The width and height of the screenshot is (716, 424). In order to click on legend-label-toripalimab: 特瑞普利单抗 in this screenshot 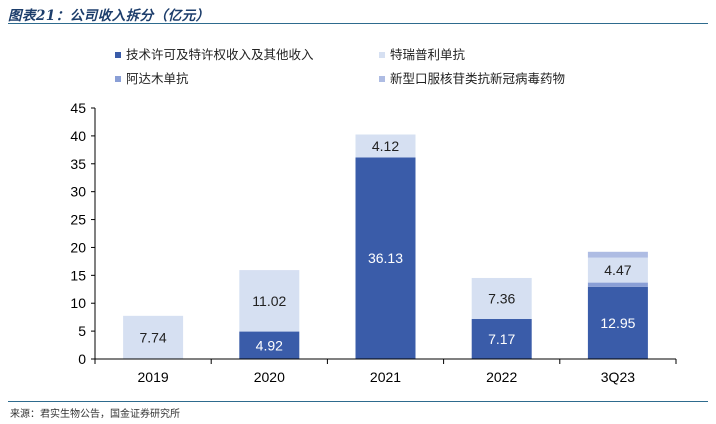, I will do `click(428, 54)`.